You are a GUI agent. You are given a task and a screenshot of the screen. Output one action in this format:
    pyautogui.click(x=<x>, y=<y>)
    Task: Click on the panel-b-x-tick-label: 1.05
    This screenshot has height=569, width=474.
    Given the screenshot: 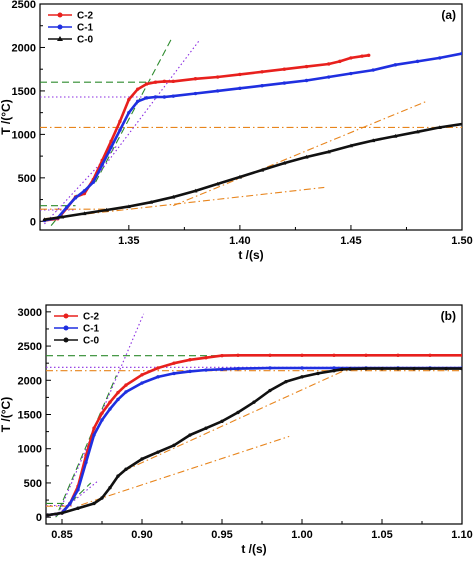 What is the action you would take?
    pyautogui.click(x=381, y=535)
    